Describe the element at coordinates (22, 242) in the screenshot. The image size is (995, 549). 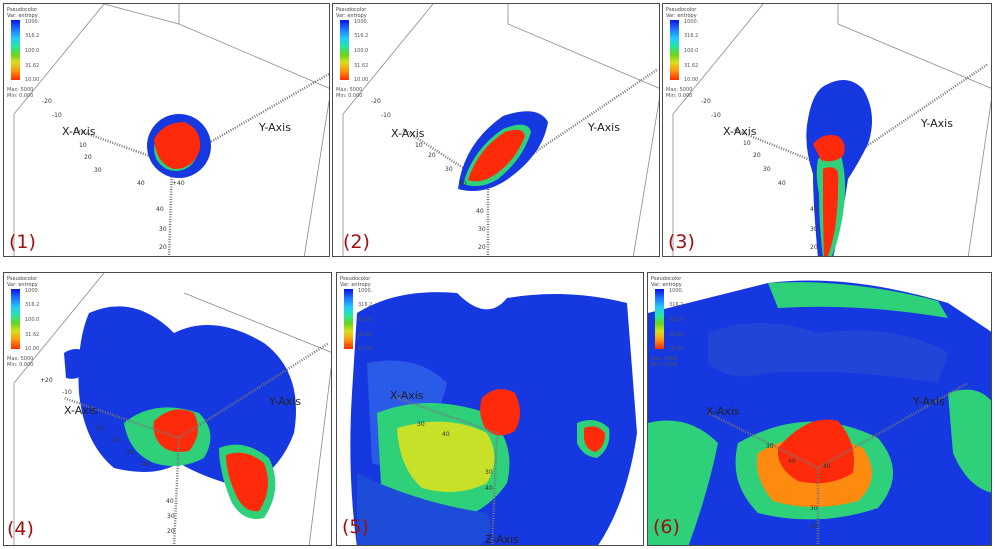
I see `panel-number: (1)` at that location.